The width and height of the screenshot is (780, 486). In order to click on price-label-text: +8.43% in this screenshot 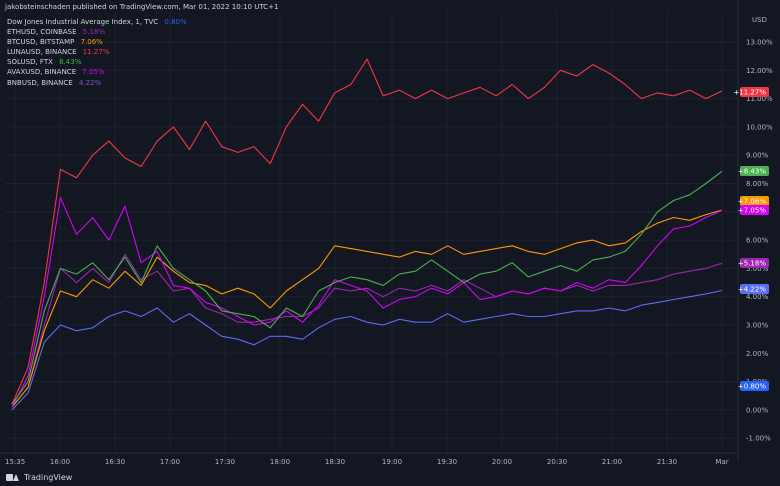, I will do `click(752, 172)`.